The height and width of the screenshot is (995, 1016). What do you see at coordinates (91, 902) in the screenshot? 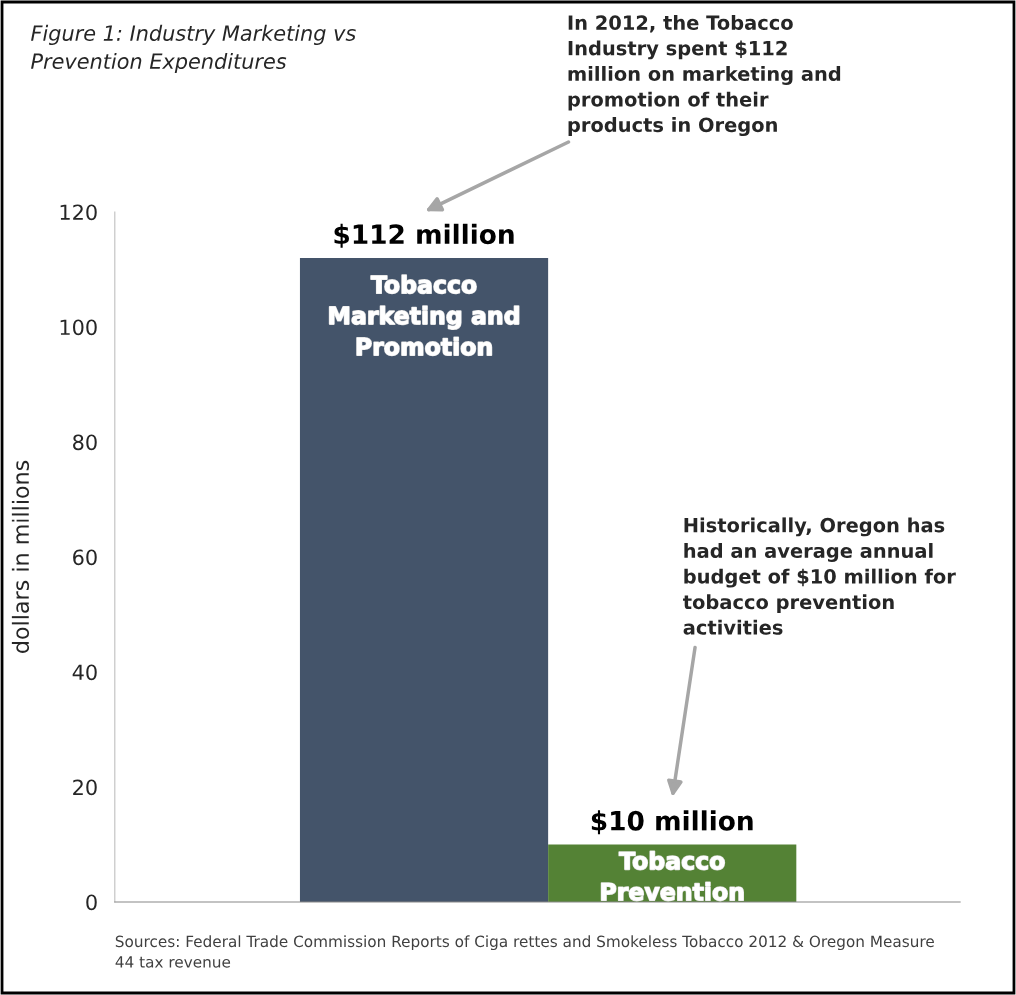
I see `y-tick-label: 0` at bounding box center [91, 902].